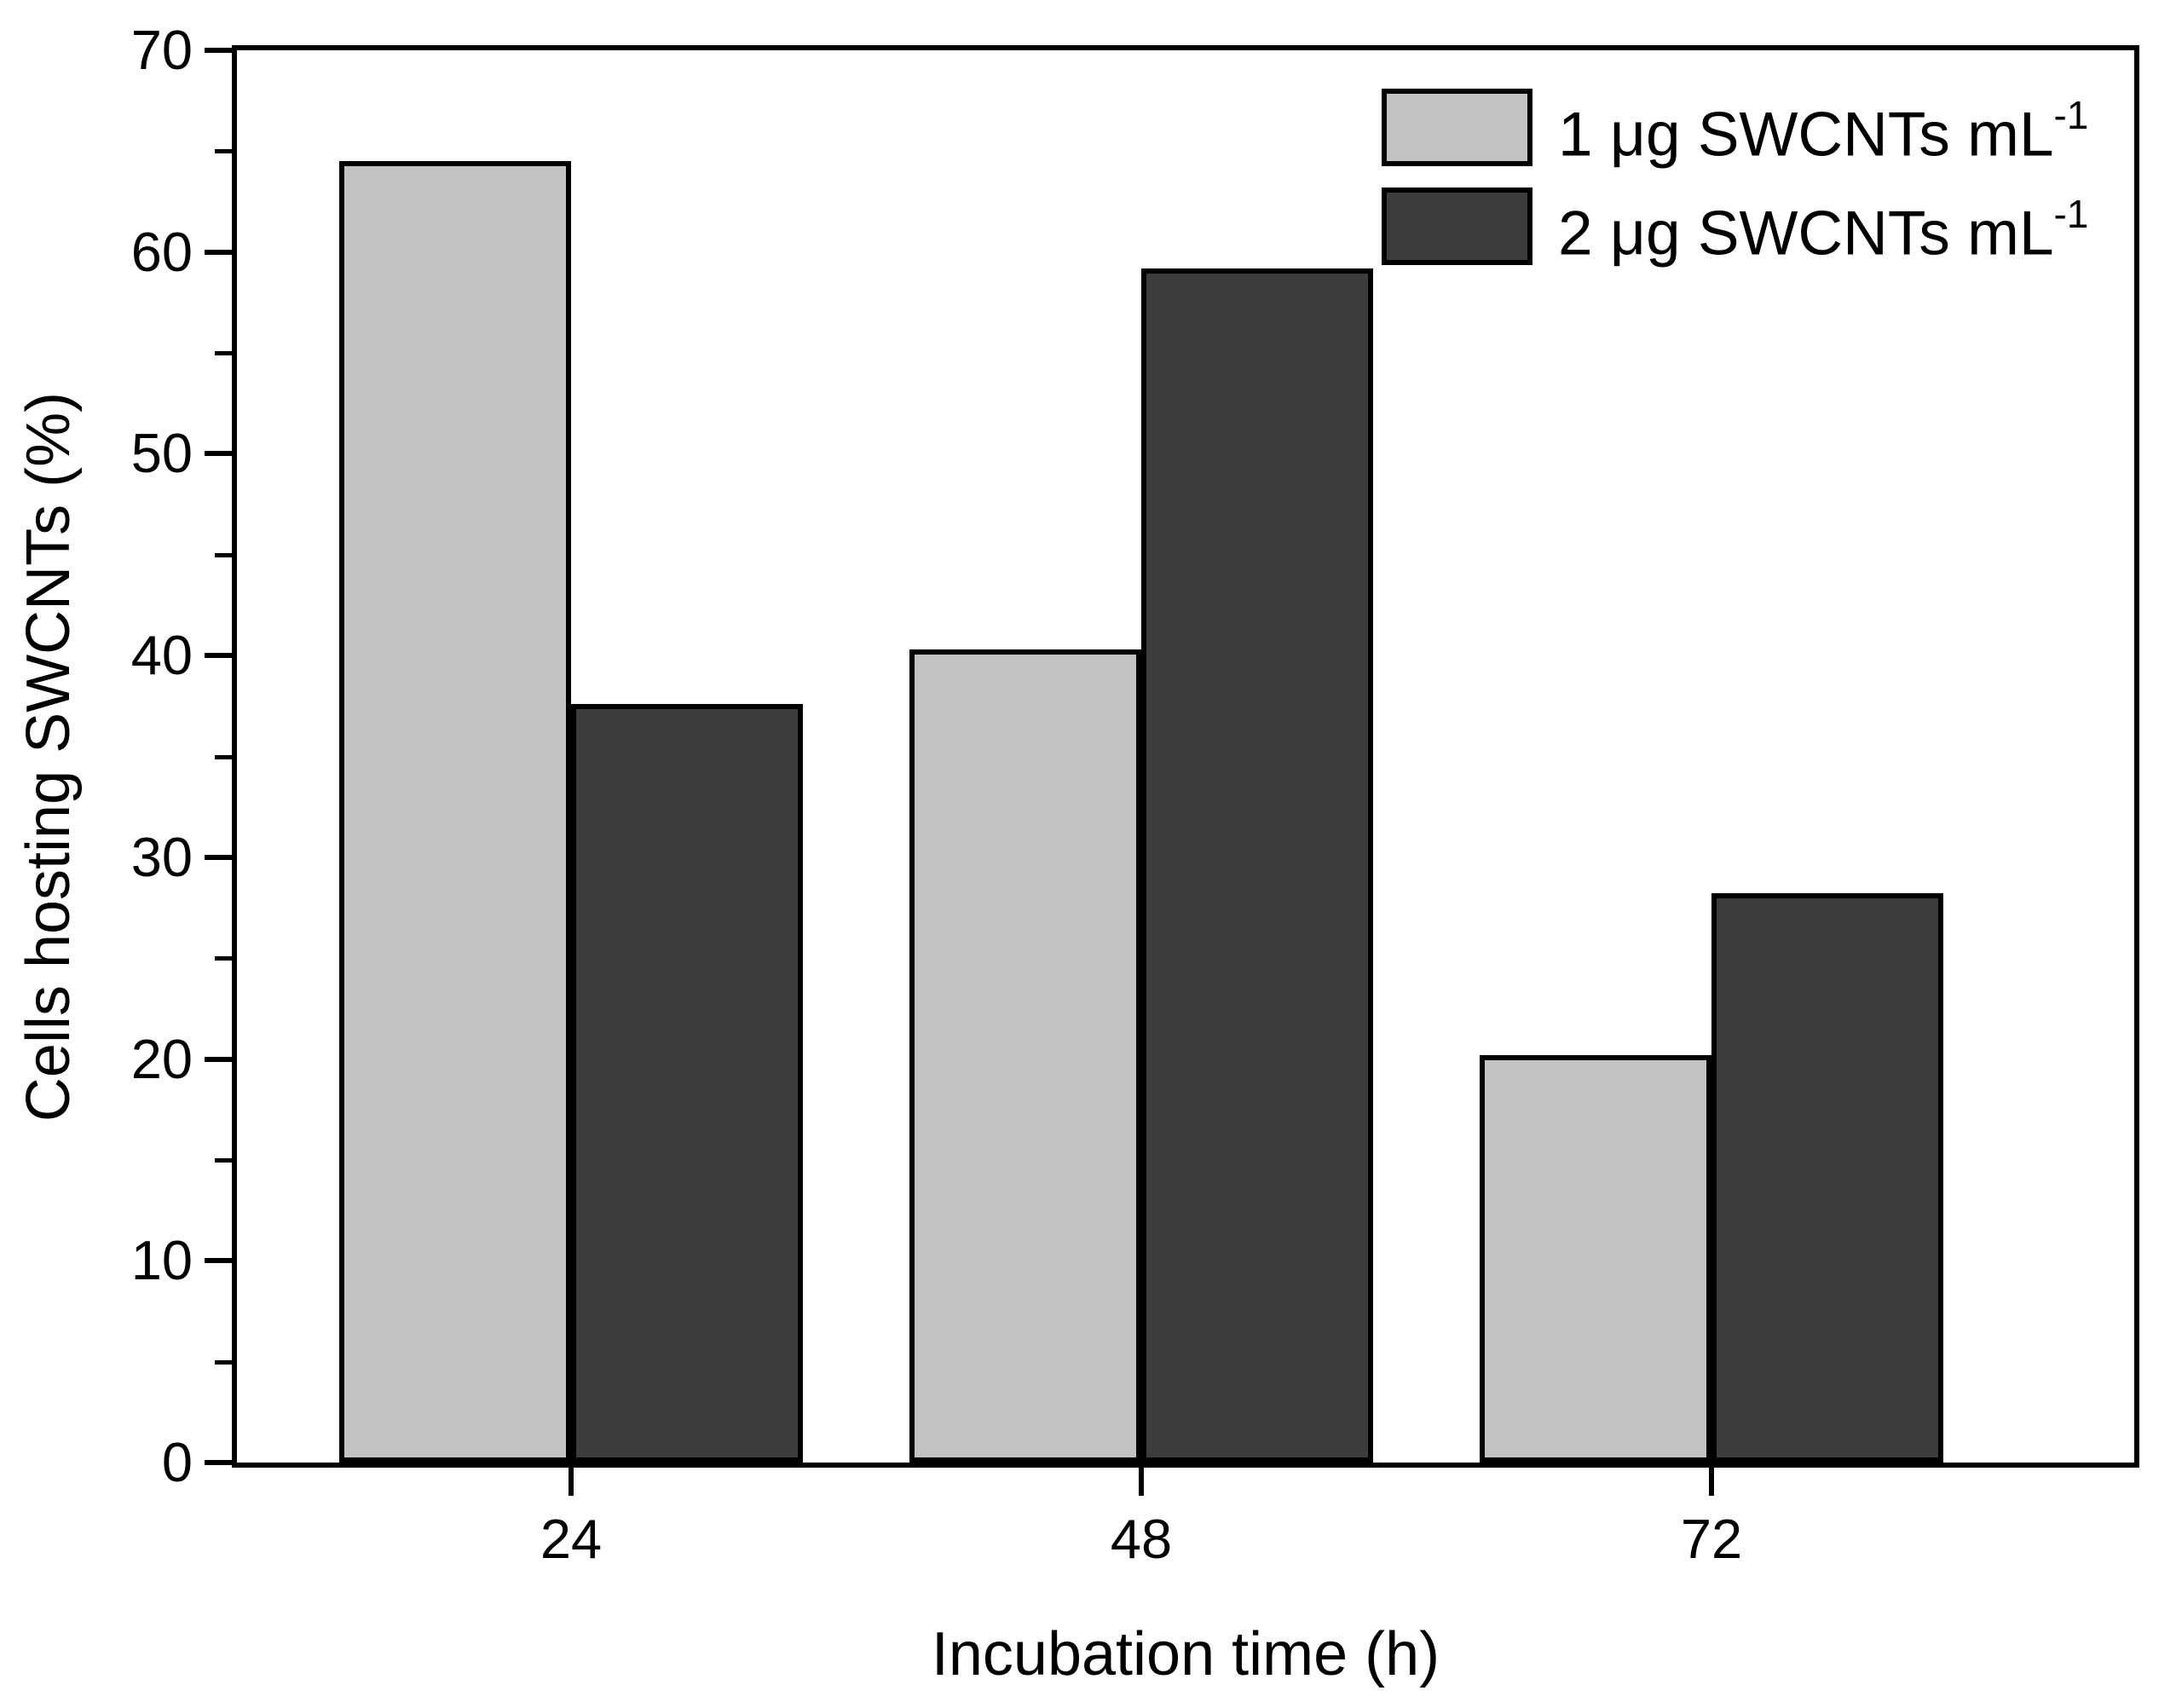  Describe the element at coordinates (1596, 1259) in the screenshot. I see `bar-72h-series1` at that location.